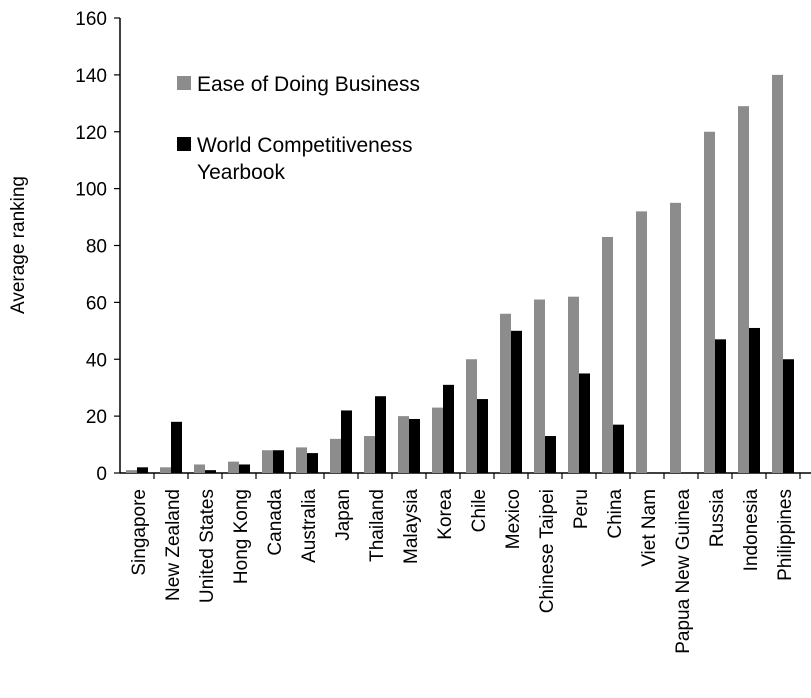 Image resolution: width=811 pixels, height=698 pixels. Describe the element at coordinates (411, 526) in the screenshot. I see `x-tick-label-malaysia: Malaysia` at that location.